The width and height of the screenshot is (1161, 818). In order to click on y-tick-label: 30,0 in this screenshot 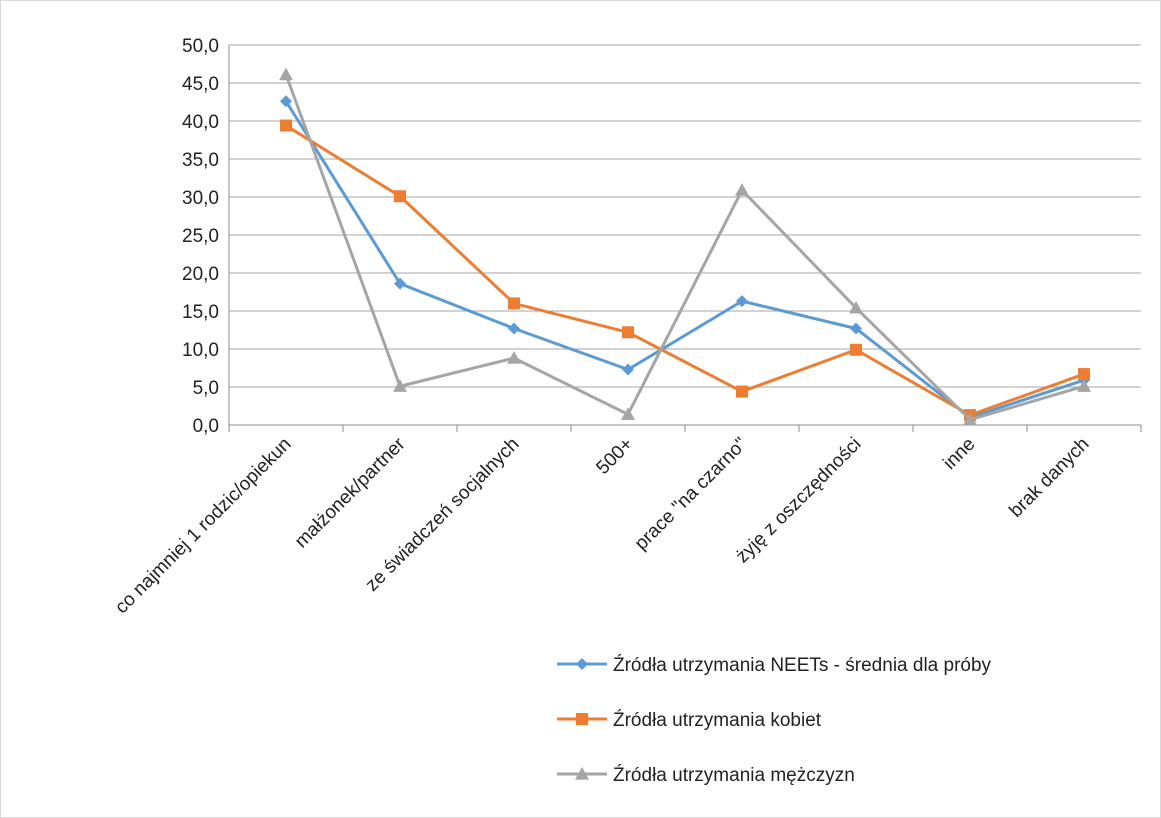, I will do `click(200, 198)`.